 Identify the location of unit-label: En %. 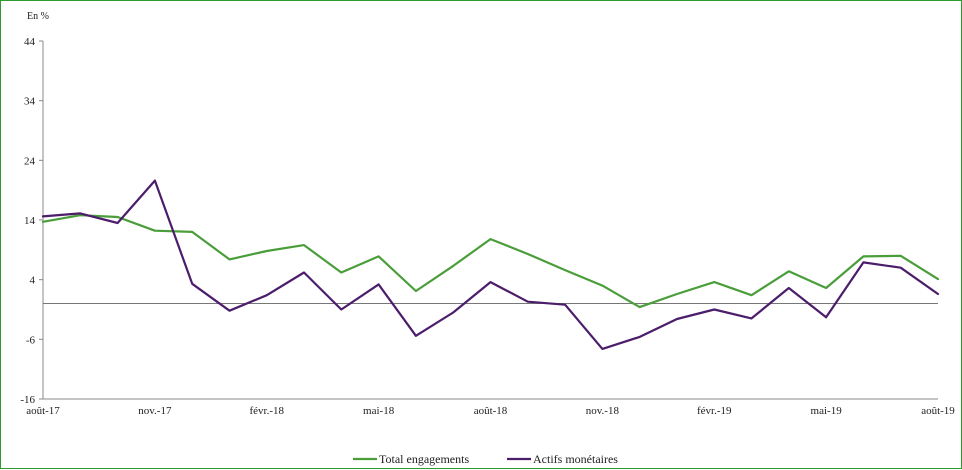
(38, 16).